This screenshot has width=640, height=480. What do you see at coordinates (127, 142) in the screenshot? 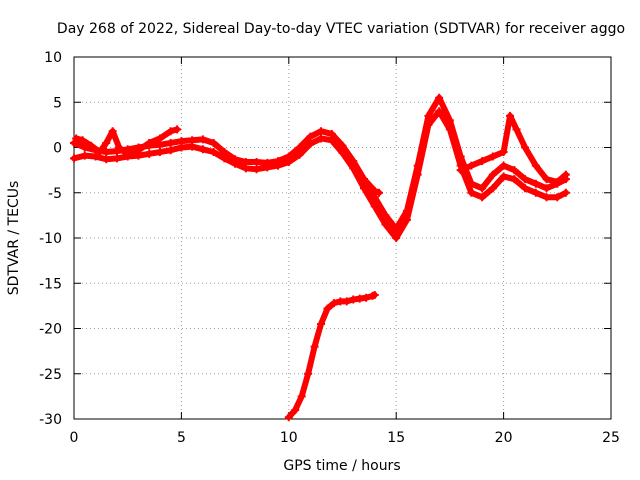
I see `series-early-spikes` at bounding box center [127, 142].